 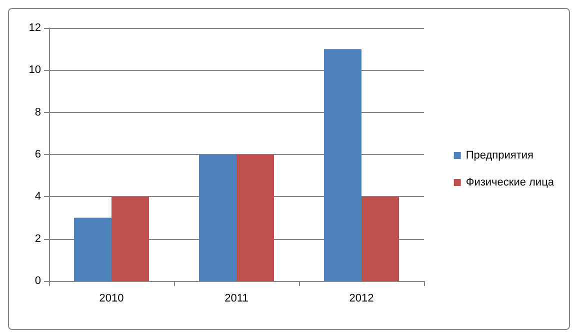 What do you see at coordinates (34, 70) in the screenshot?
I see `y-tick-label: 10` at bounding box center [34, 70].